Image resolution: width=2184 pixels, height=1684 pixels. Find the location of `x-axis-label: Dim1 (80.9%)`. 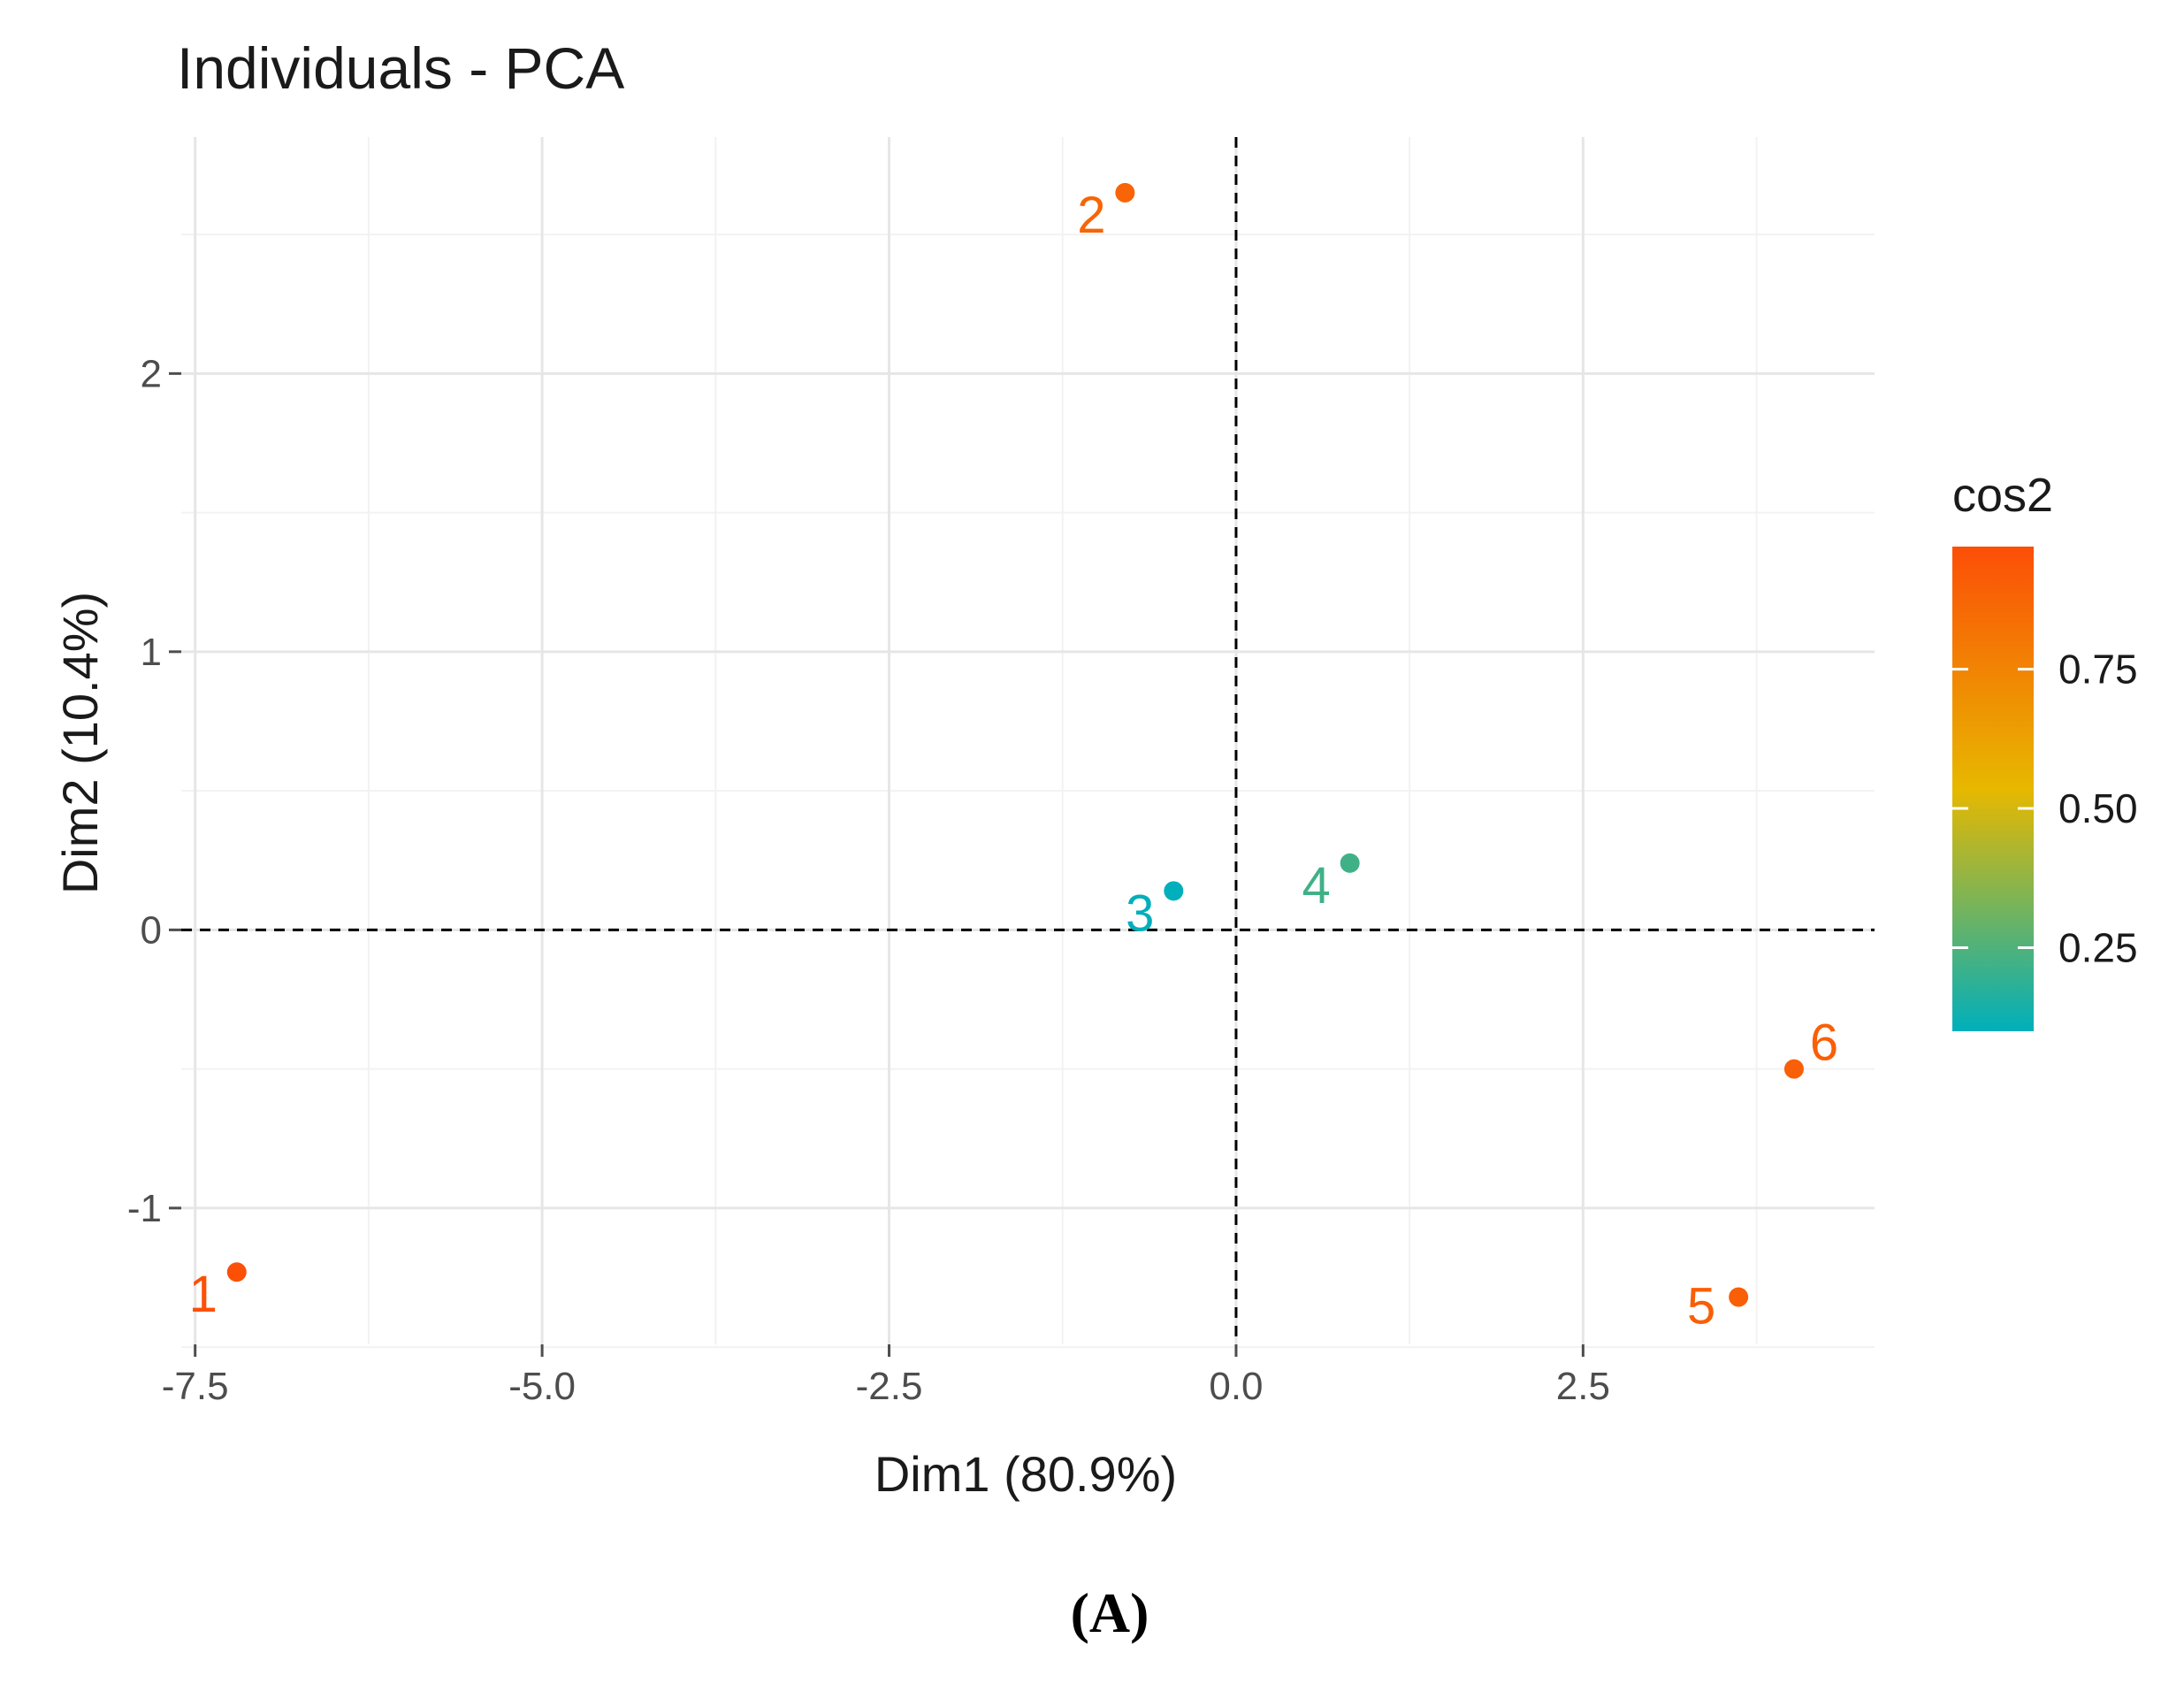

x-axis-label: Dim1 (80.9%) is located at coordinates (1025, 1474).